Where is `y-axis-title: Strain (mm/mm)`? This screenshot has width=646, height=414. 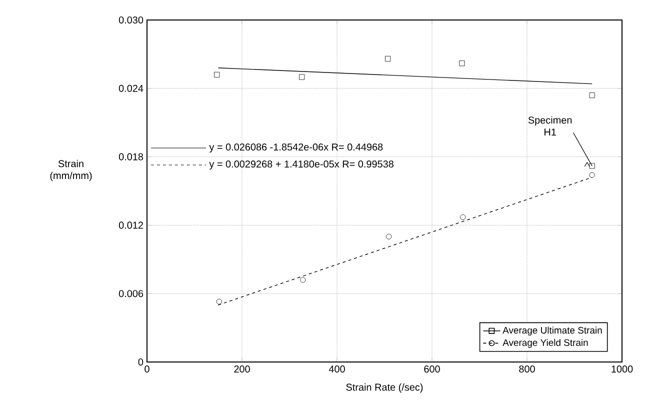
y-axis-title: Strain (mm/mm) is located at coordinates (71, 171).